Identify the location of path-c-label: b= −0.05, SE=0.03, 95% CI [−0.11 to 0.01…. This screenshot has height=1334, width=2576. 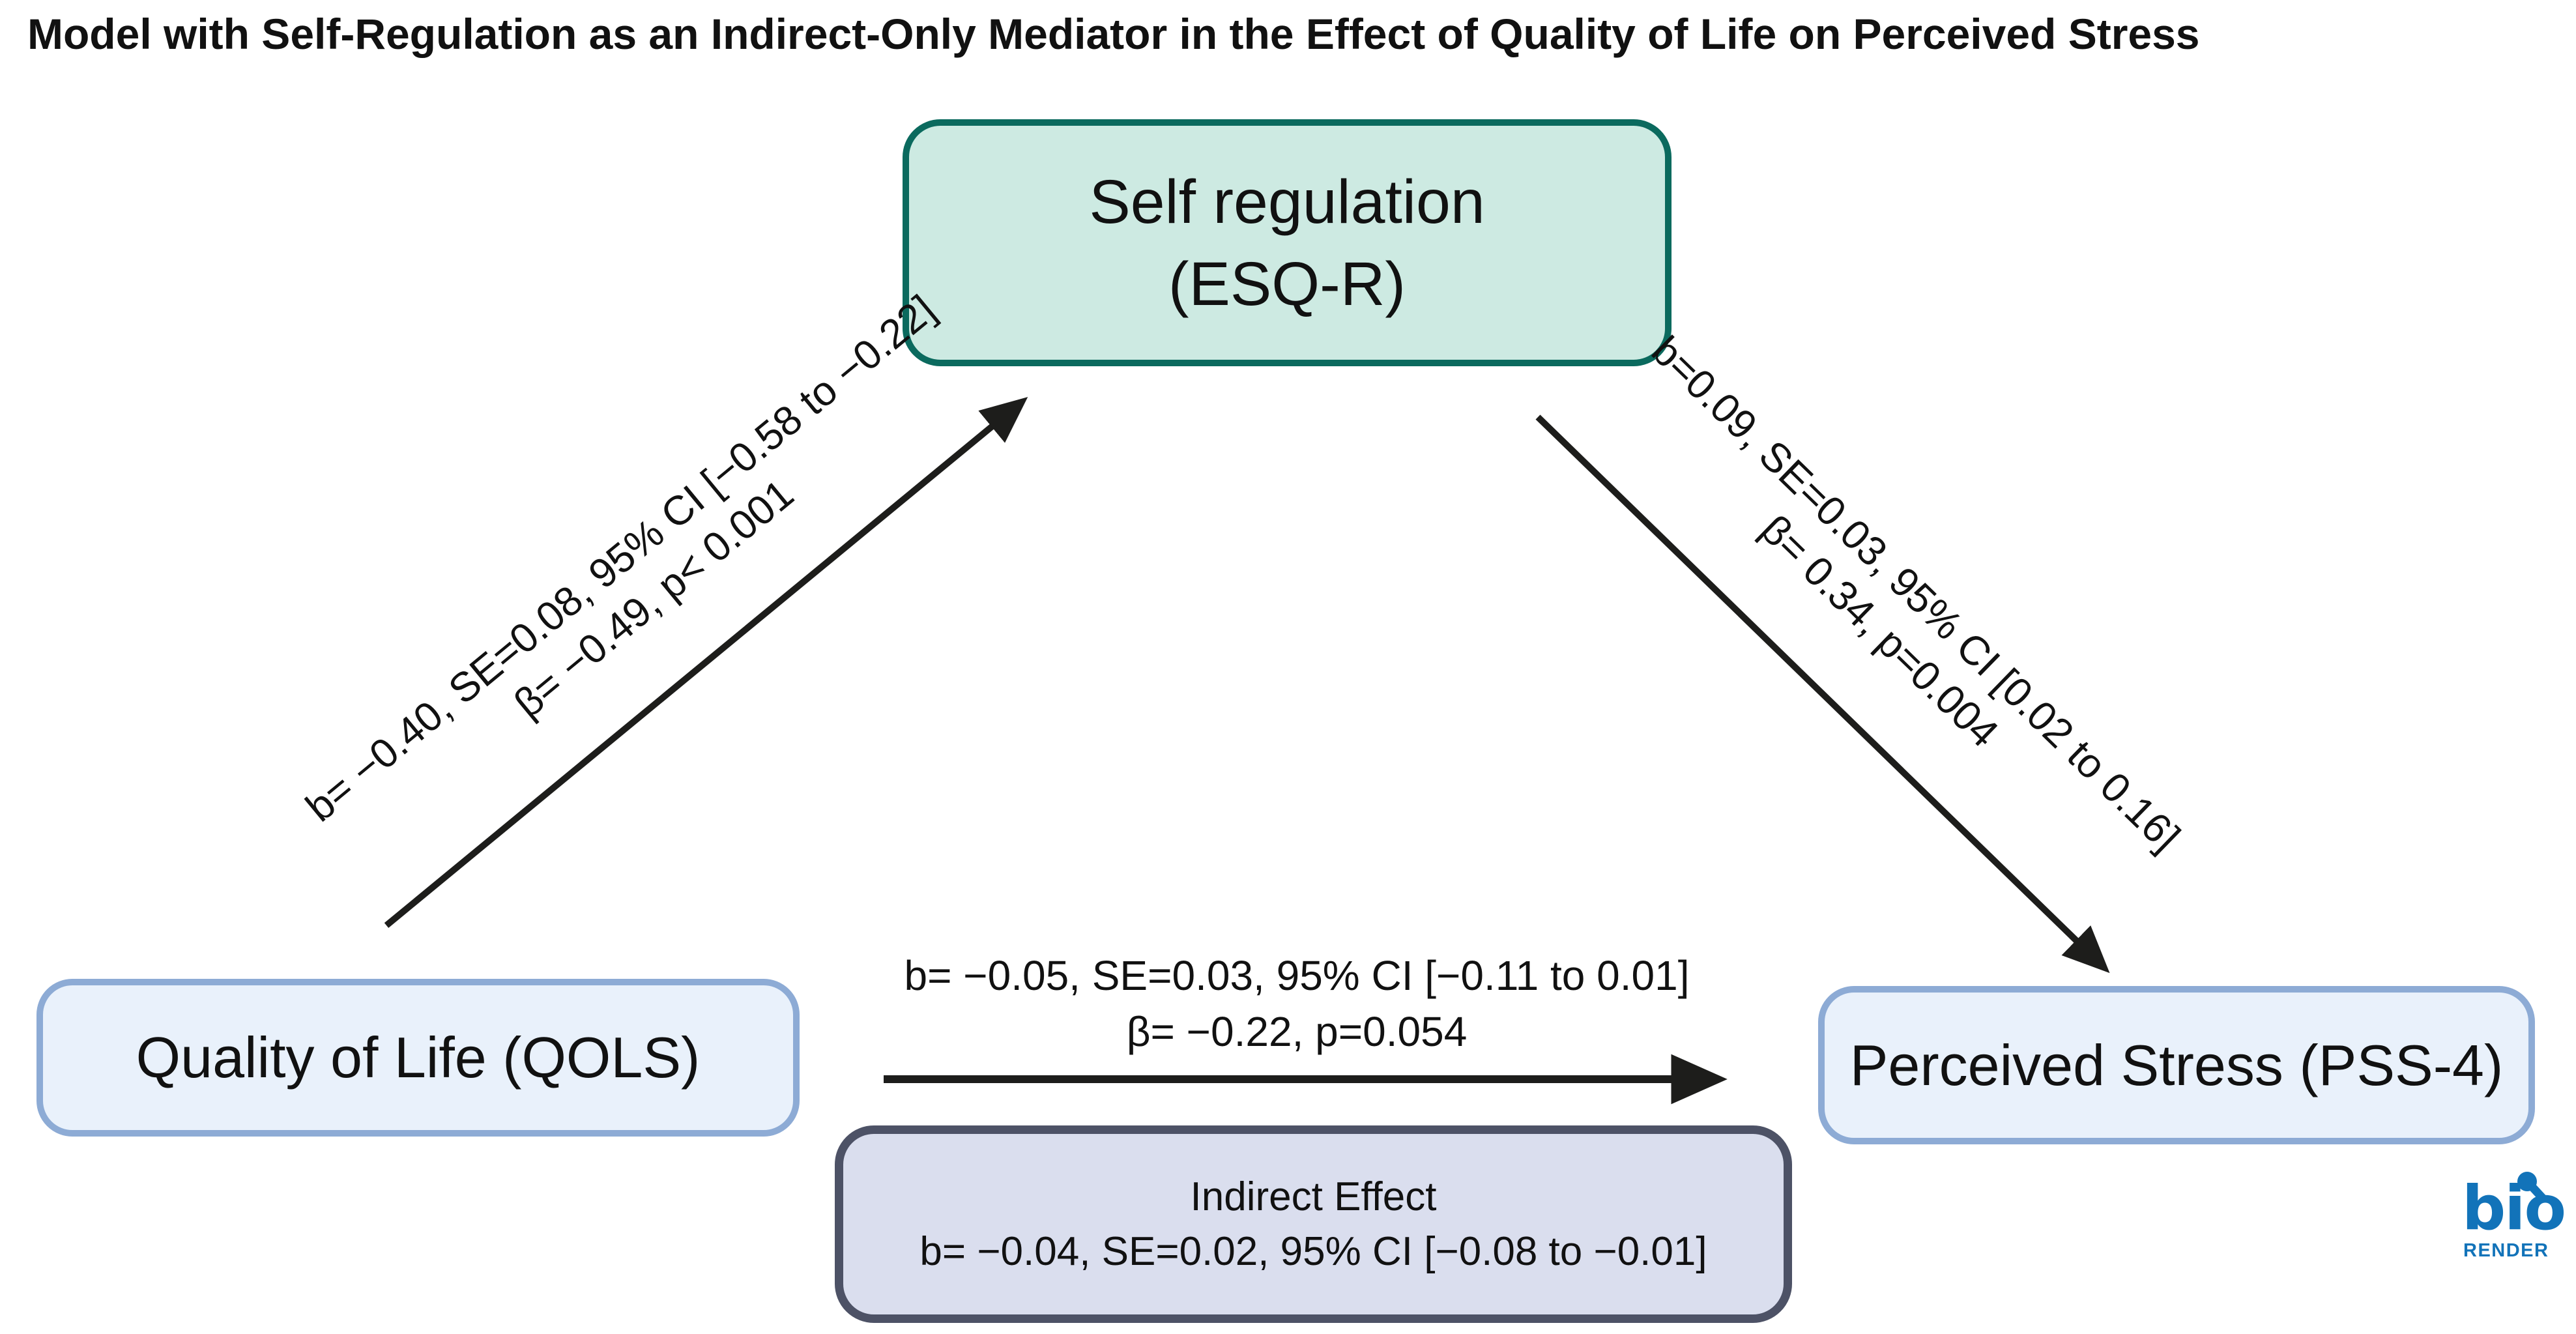
(1296, 1004).